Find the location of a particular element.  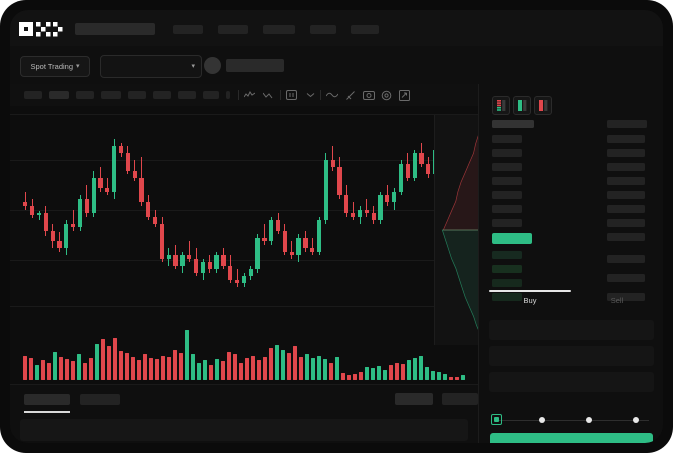

orderbook-layout-both-icon is located at coordinates (501, 105).